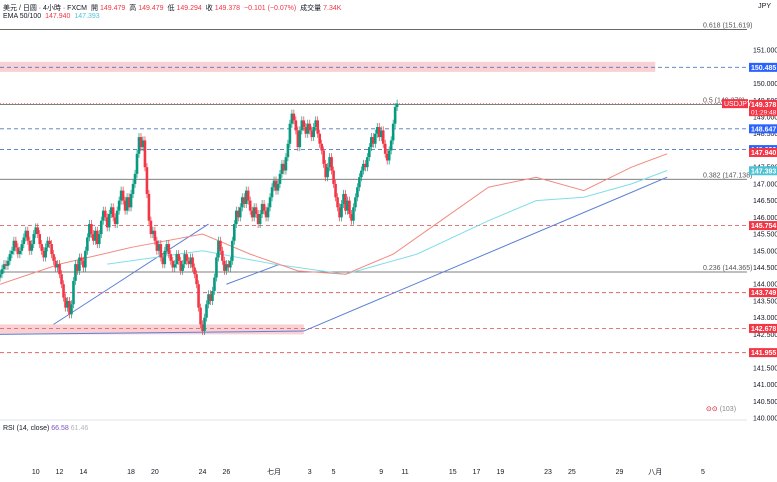 The height and width of the screenshot is (482, 777). Describe the element at coordinates (83, 472) in the screenshot. I see `x-tick-2: 14` at that location.